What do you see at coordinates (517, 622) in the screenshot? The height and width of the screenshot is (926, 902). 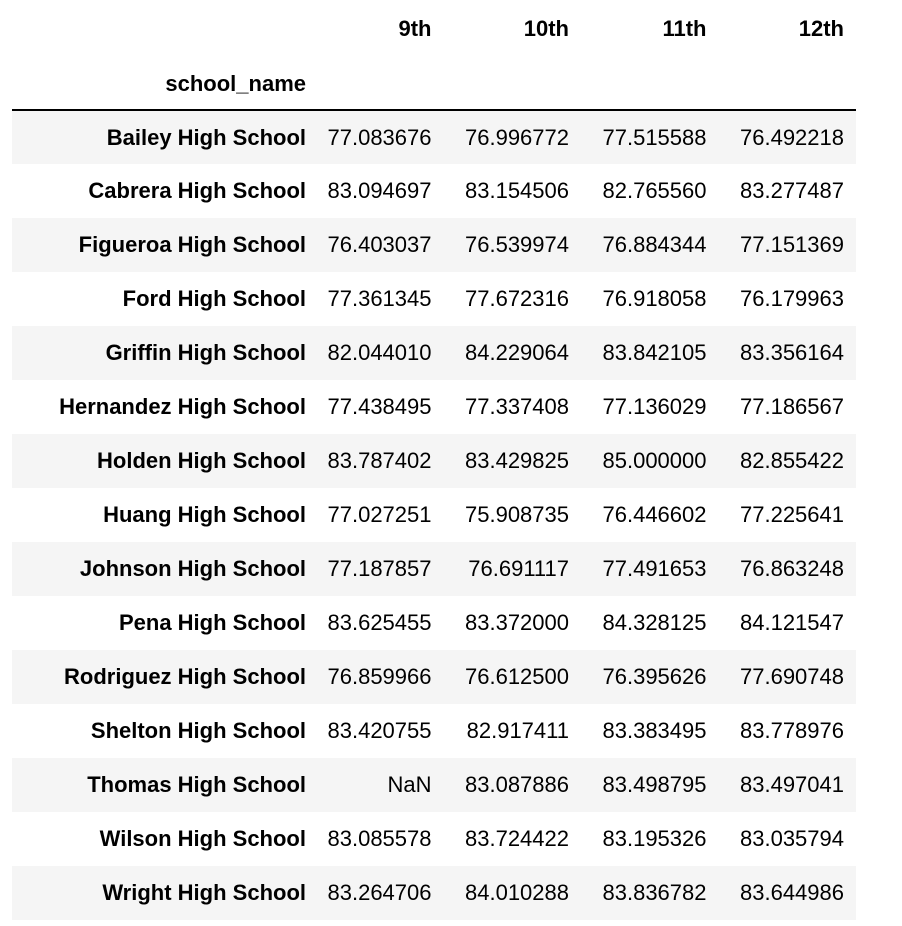 I see `table-cell: 83.372000` at bounding box center [517, 622].